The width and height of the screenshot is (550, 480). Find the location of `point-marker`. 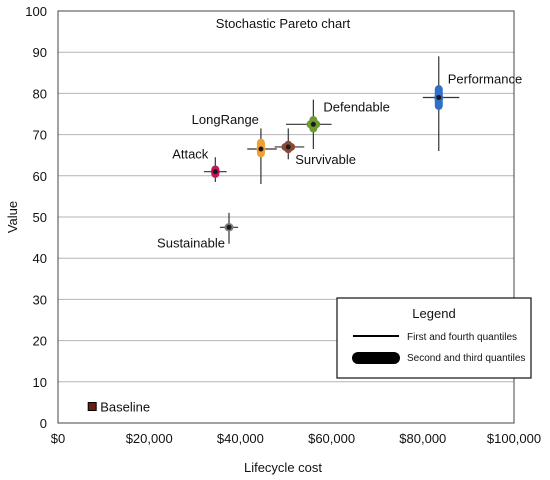

point-marker is located at coordinates (92, 407).